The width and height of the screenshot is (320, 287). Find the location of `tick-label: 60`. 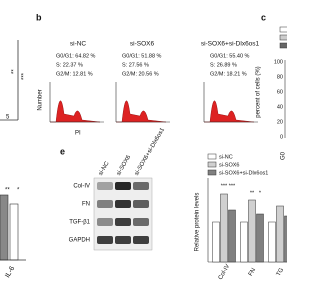

tick-label: 60 is located at coordinates (280, 92).